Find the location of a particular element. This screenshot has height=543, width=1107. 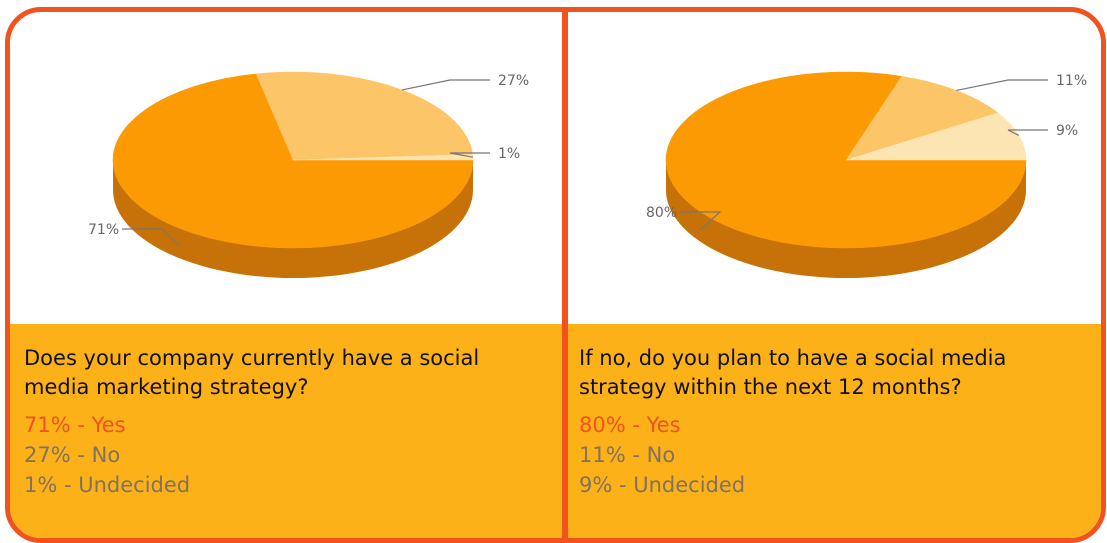

answer-yes: 71% - Yes is located at coordinates (75, 425).